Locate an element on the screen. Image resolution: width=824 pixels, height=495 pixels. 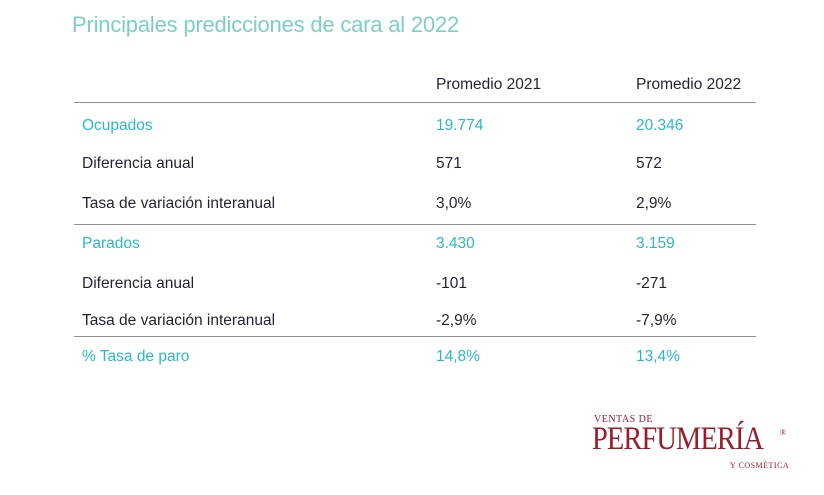
brand-registered-mark: ® is located at coordinates (783, 432).